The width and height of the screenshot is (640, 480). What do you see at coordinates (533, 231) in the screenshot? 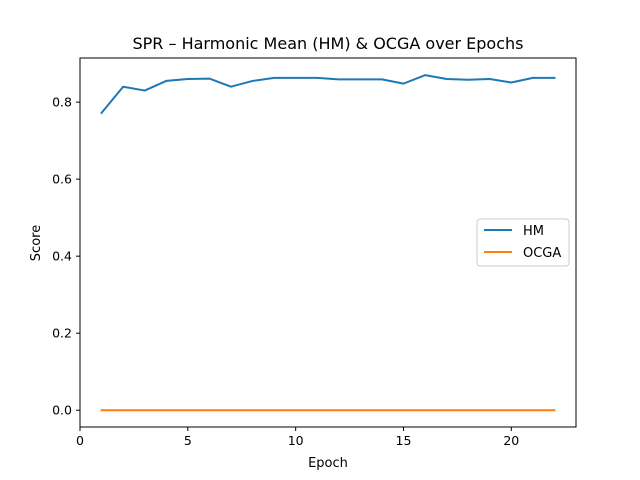
I see `legend-label-hm: HM` at bounding box center [533, 231].